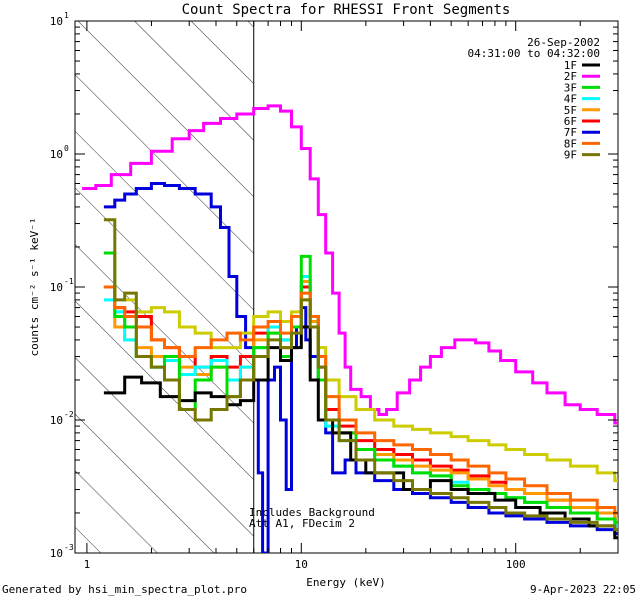 The image size is (640, 600). What do you see at coordinates (570, 132) in the screenshot?
I see `legend-label: 7F` at bounding box center [570, 132].